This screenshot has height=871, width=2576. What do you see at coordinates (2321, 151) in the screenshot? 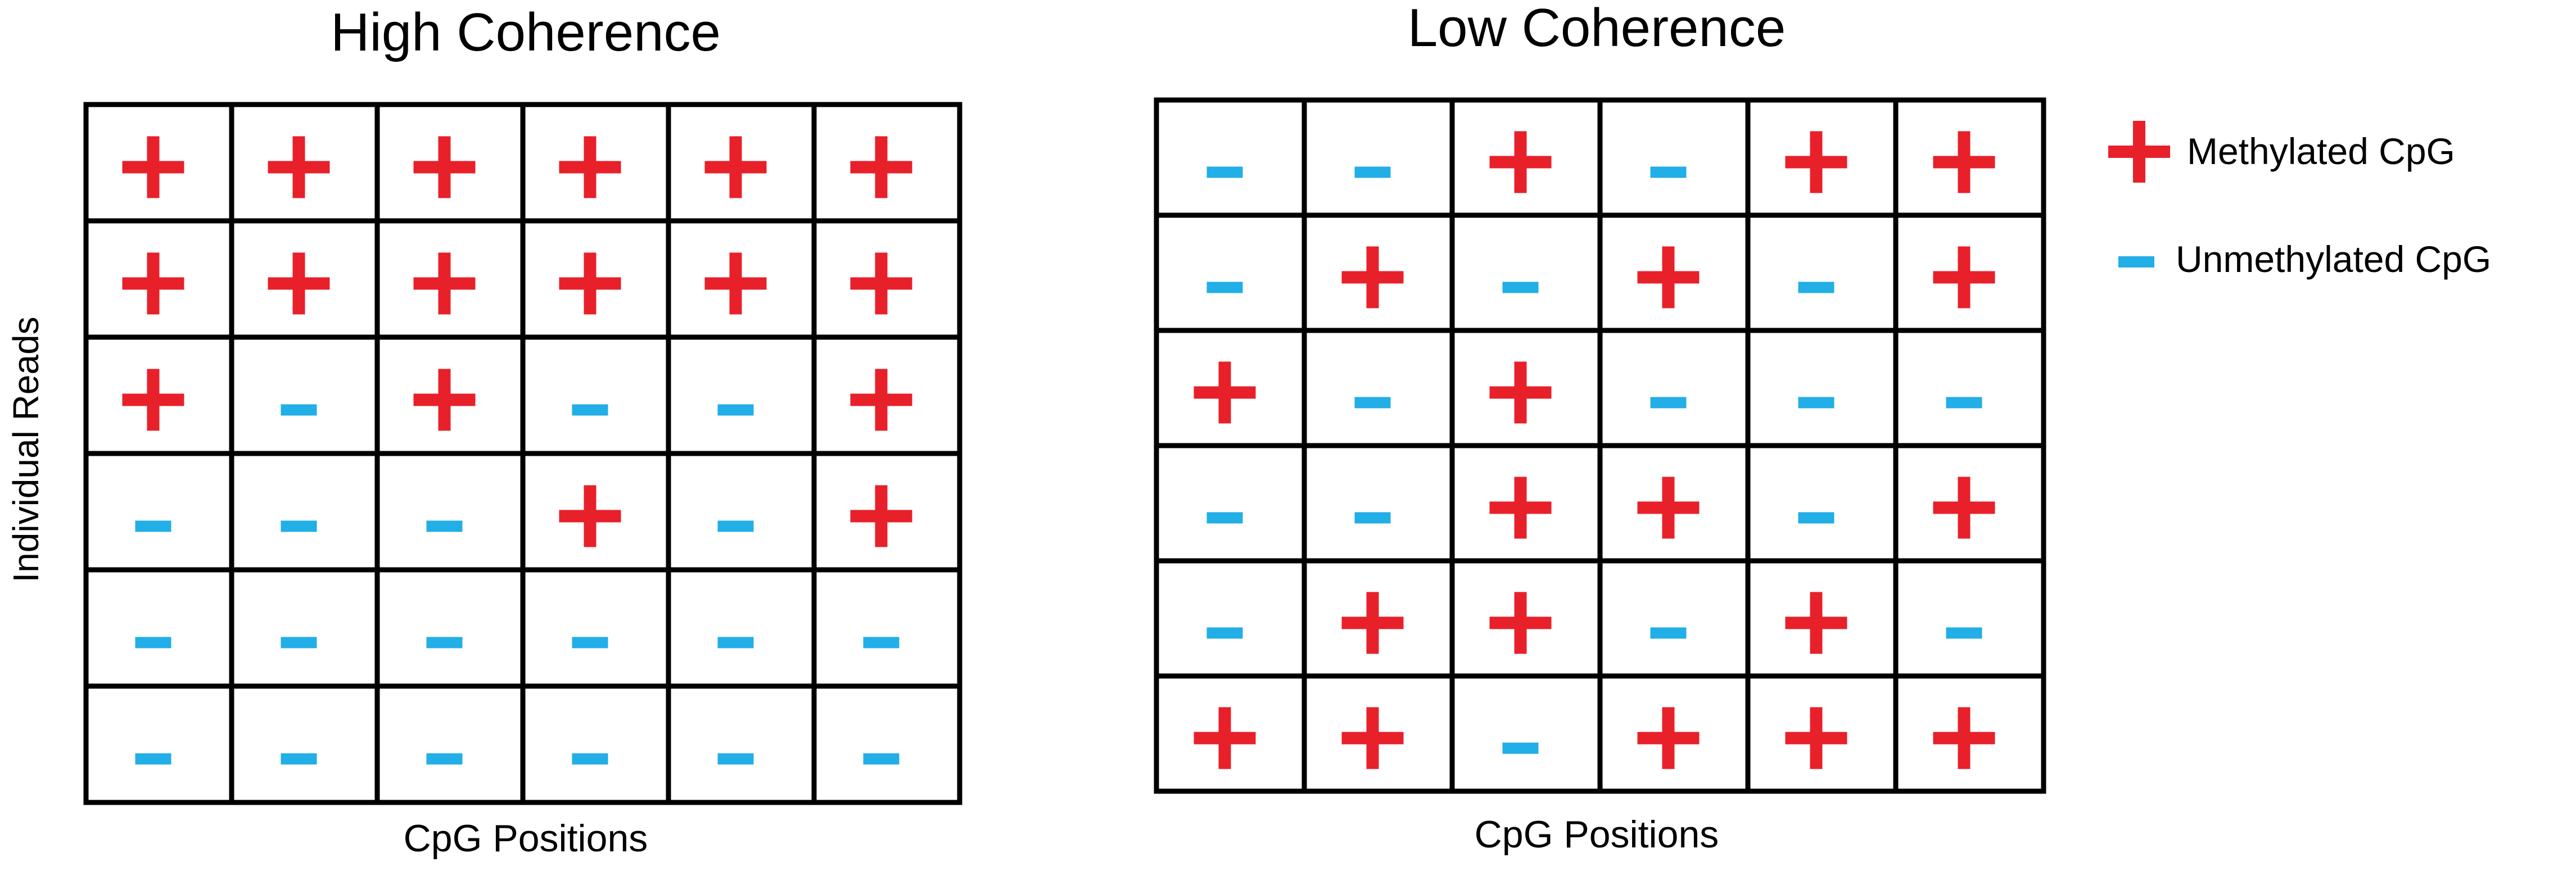
I see `legend-label-methylated: Methylated CpG` at bounding box center [2321, 151].